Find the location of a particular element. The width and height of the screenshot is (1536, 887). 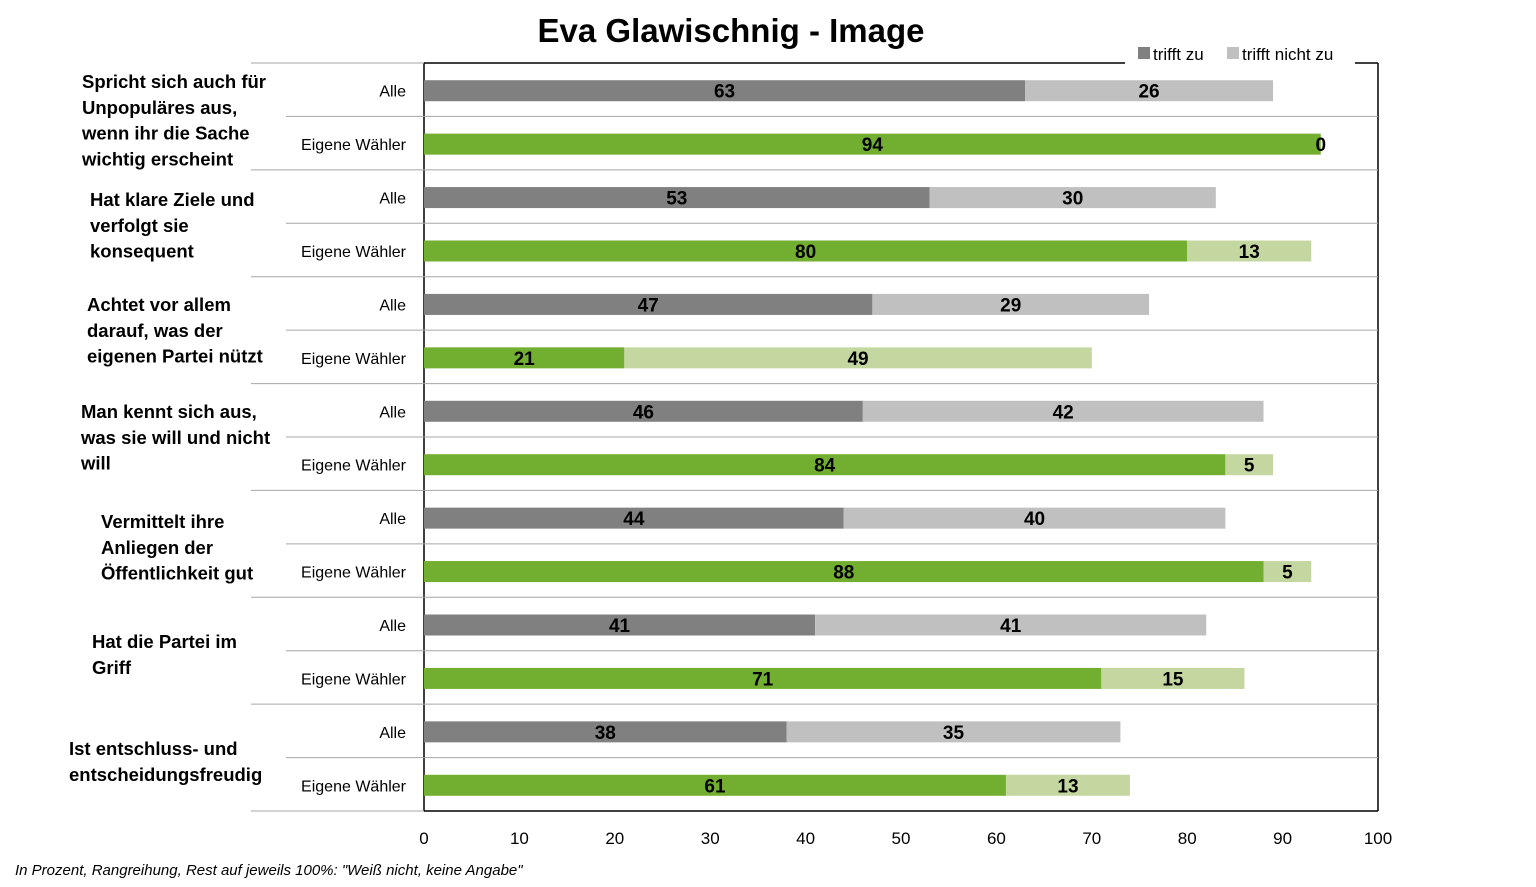

category-label: Hat die Partei im is located at coordinates (164, 641).